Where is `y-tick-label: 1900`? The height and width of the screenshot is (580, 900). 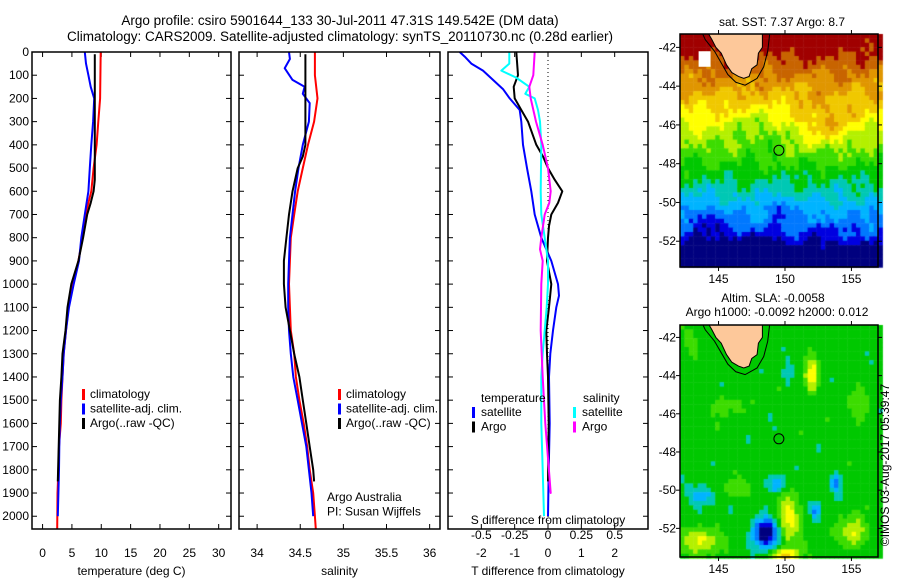 y-tick-label: 1900 is located at coordinates (15, 493).